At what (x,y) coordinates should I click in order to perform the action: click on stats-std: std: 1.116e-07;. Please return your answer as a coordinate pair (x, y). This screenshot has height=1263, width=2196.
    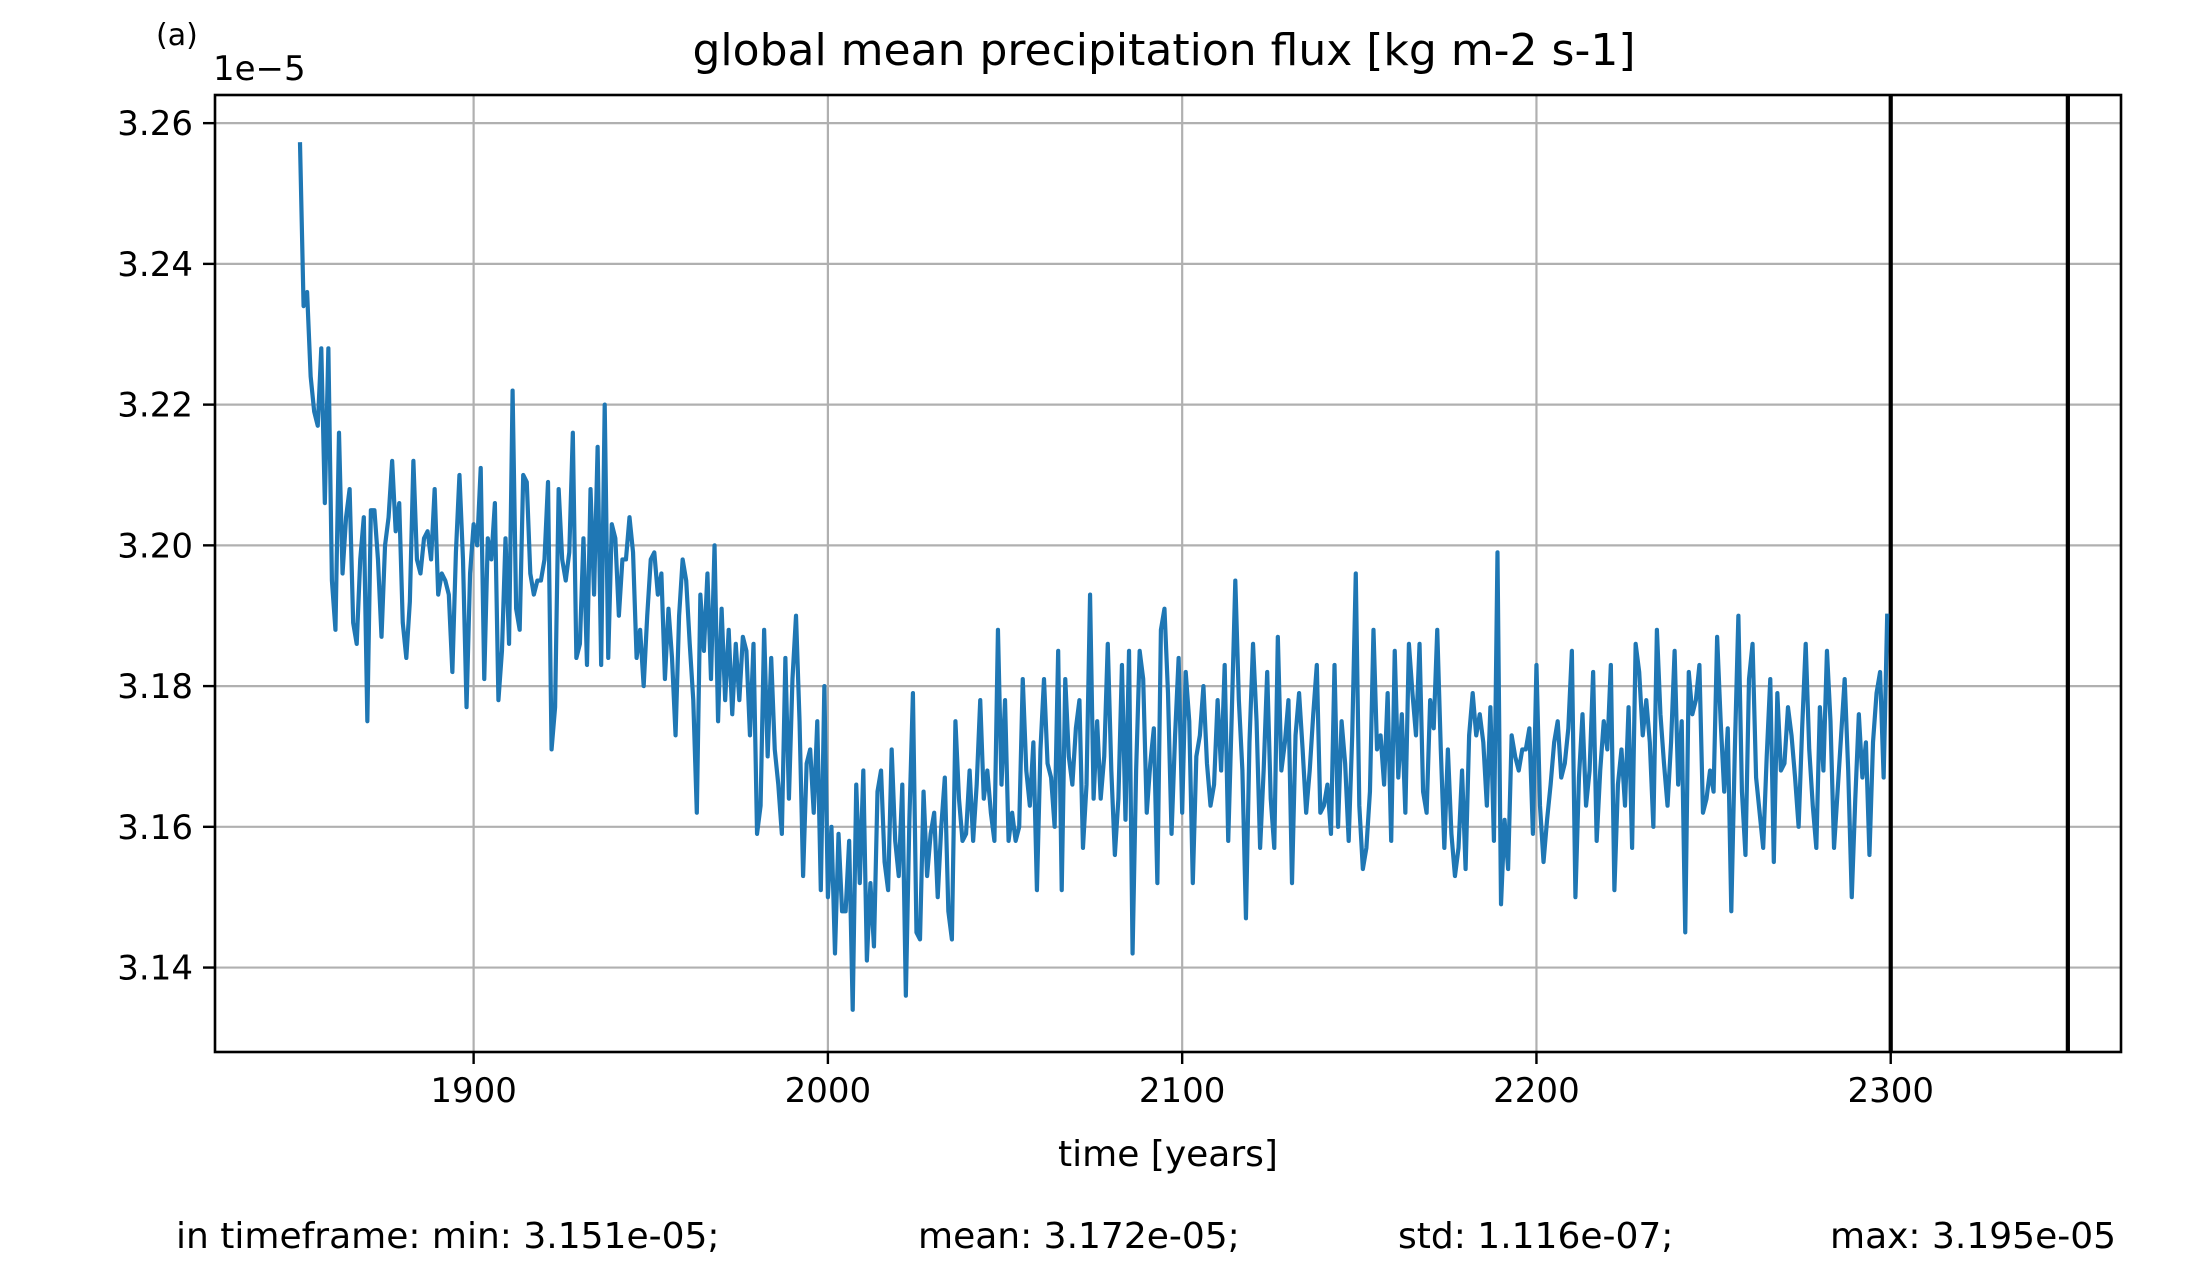
    Looking at the image, I should click on (1535, 1236).